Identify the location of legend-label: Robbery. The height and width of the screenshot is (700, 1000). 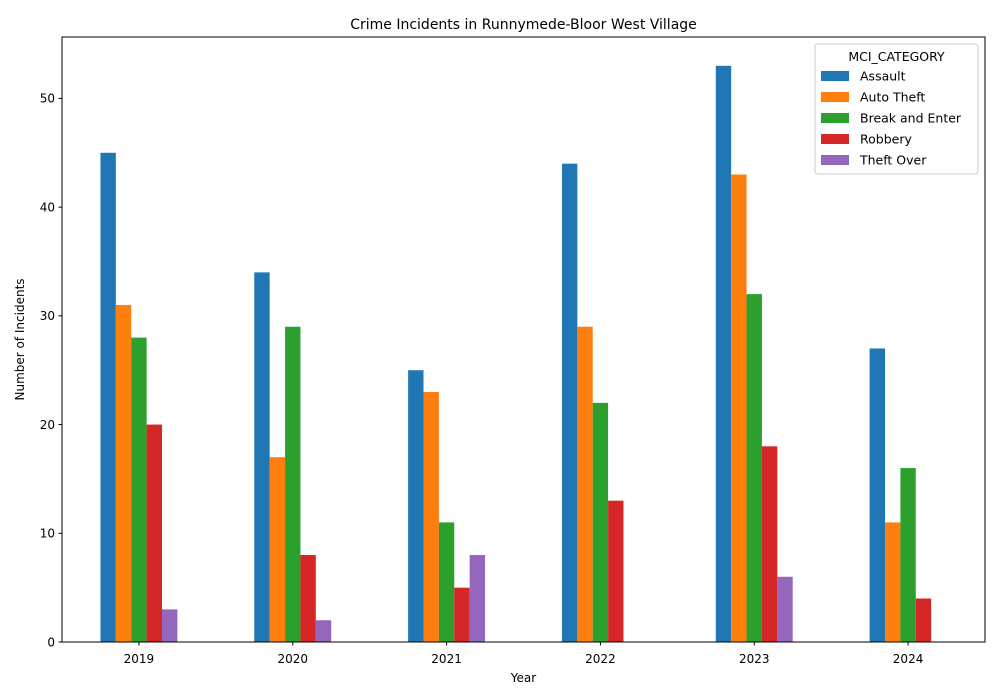
(886, 139).